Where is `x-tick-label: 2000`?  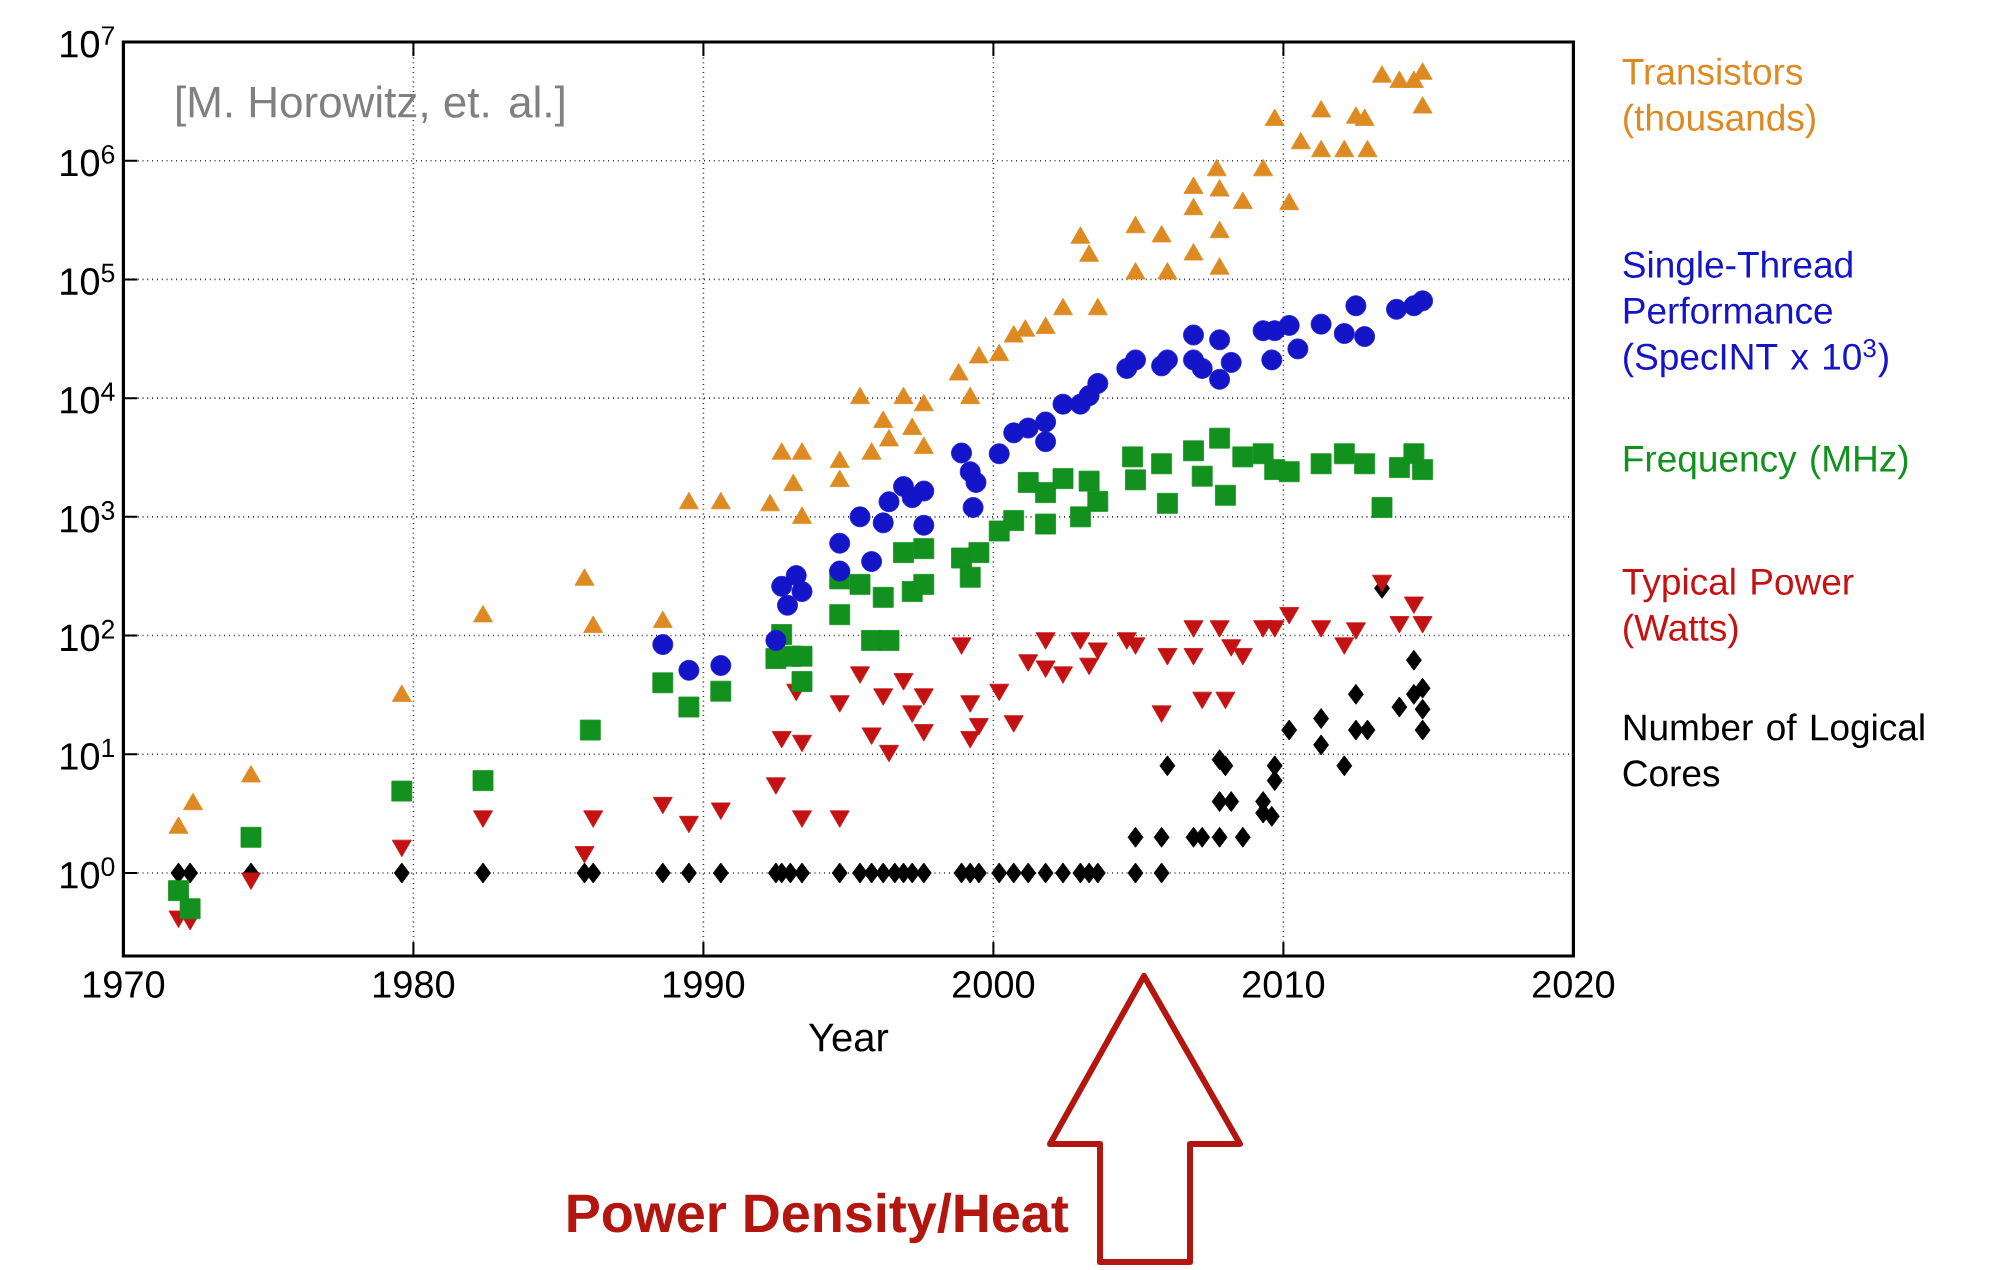
x-tick-label: 2000 is located at coordinates (994, 984).